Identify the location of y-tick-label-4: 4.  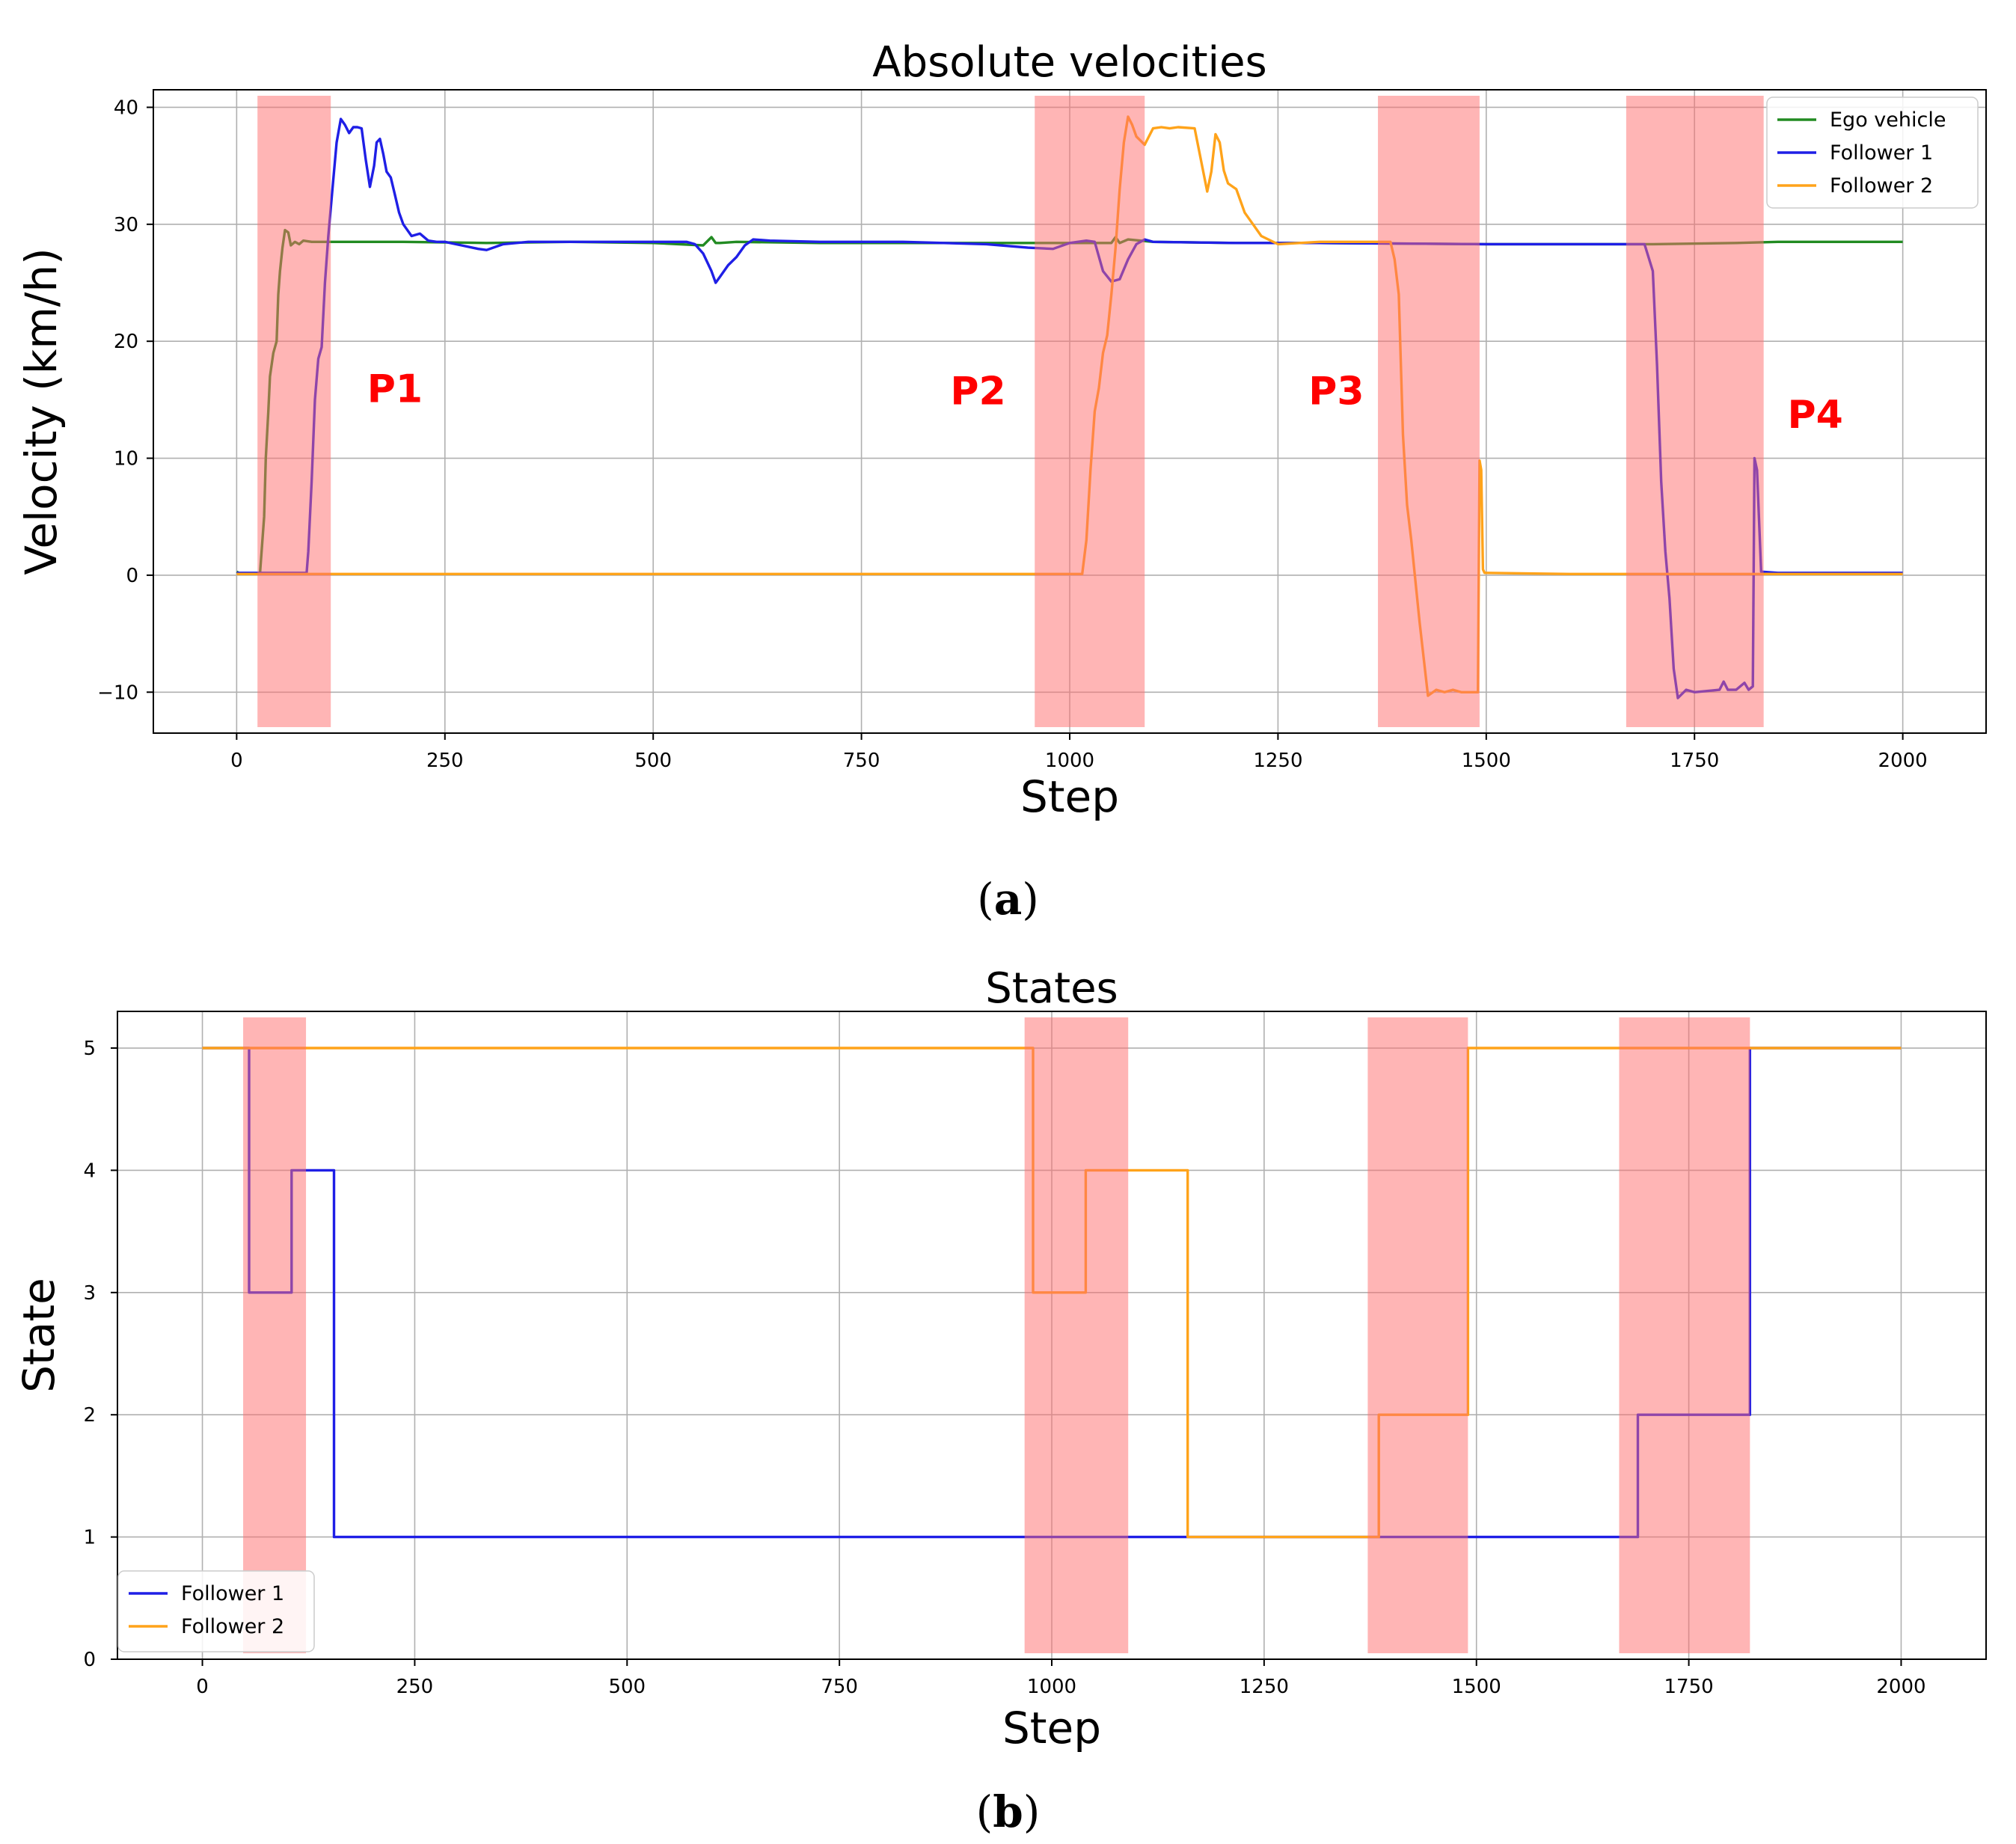
(90, 1171).